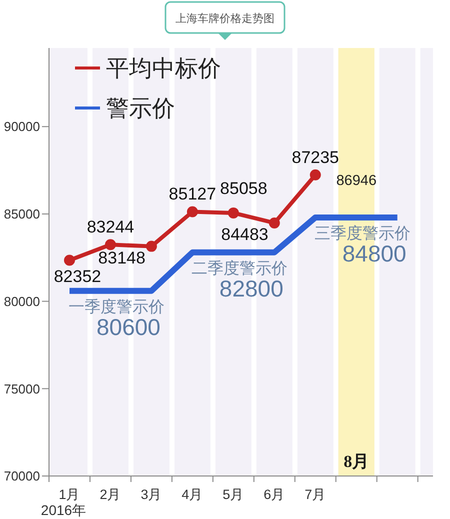 This screenshot has height=519, width=450. Describe the element at coordinates (116, 307) in the screenshot. I see `annotation: 一季度警示价` at that location.